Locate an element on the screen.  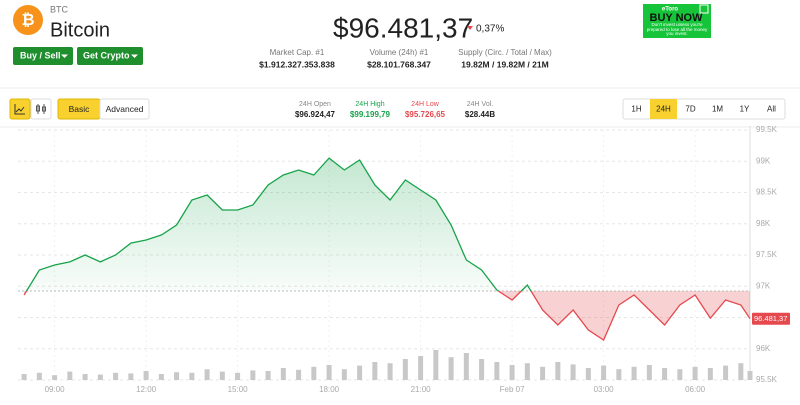
stat-value: $28.101.768.347 is located at coordinates (399, 64).